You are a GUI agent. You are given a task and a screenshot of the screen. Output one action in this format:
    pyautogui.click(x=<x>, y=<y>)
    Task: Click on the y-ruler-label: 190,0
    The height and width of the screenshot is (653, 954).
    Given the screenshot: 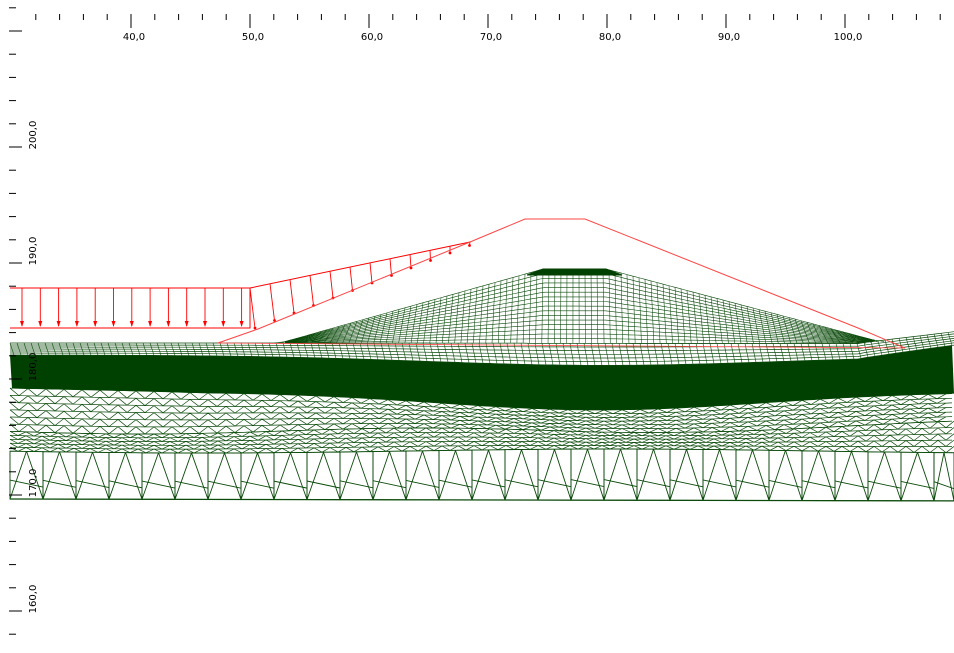 What is the action you would take?
    pyautogui.click(x=33, y=251)
    